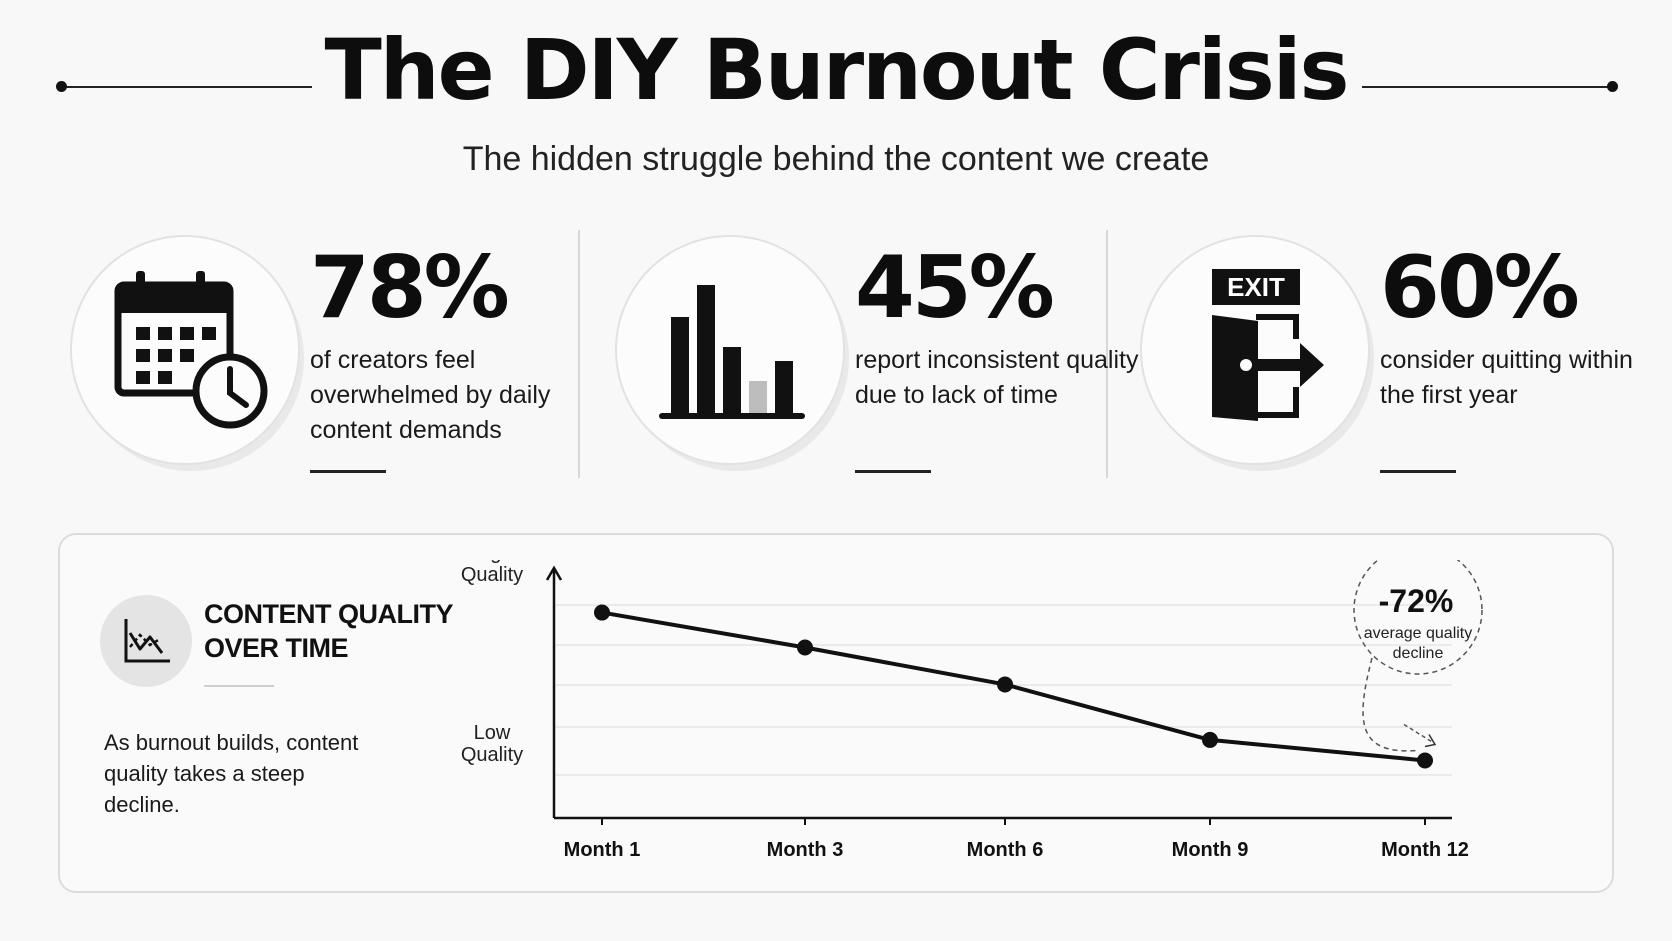 This screenshot has height=941, width=1672. Describe the element at coordinates (1612, 86) in the screenshot. I see `title-rule-right-dot` at that location.